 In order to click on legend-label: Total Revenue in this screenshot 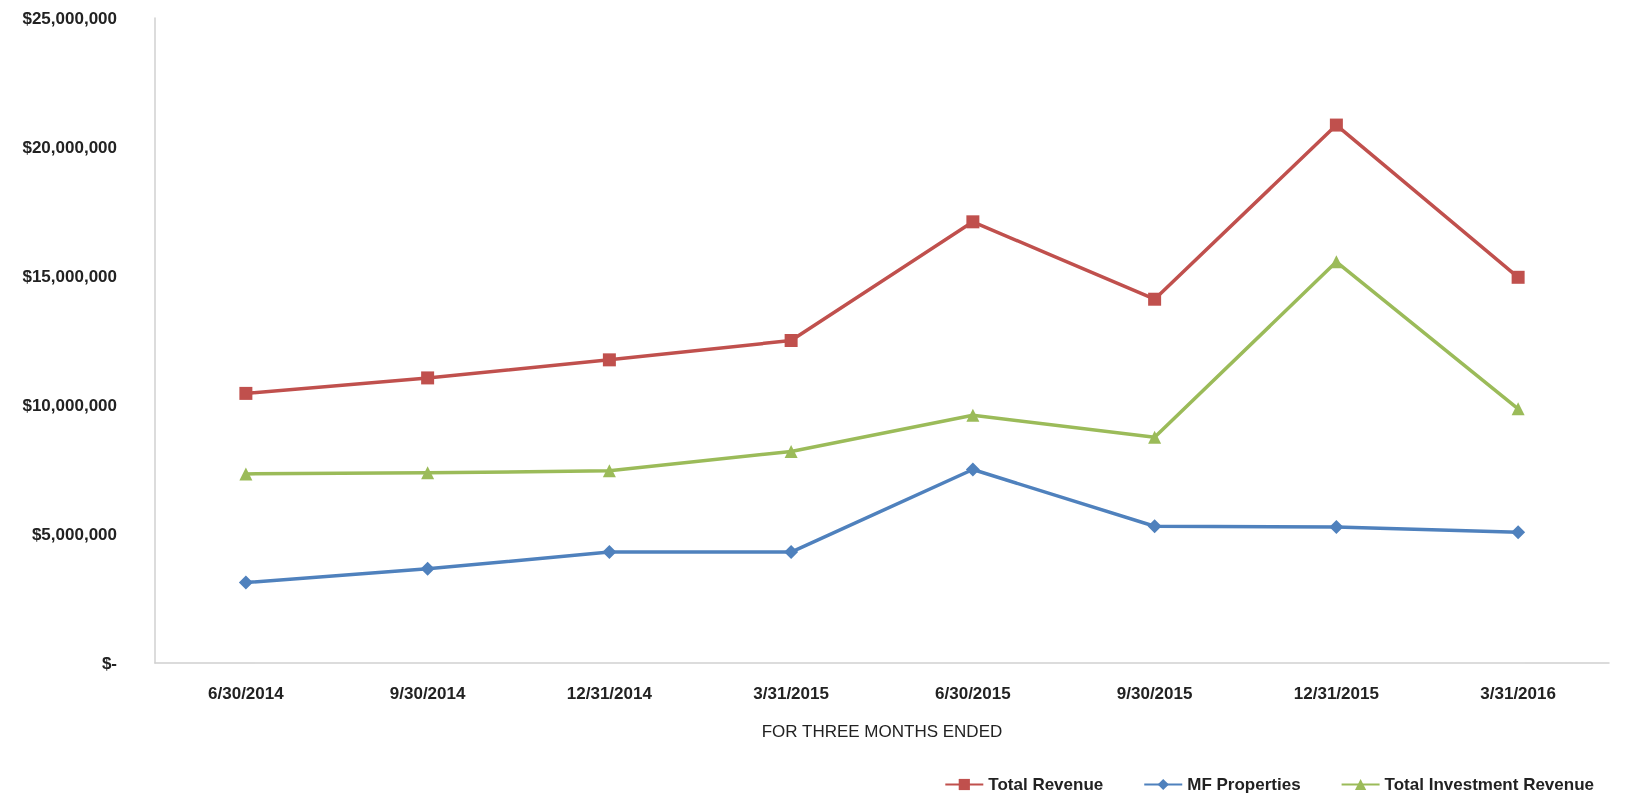, I will do `click(1046, 784)`.